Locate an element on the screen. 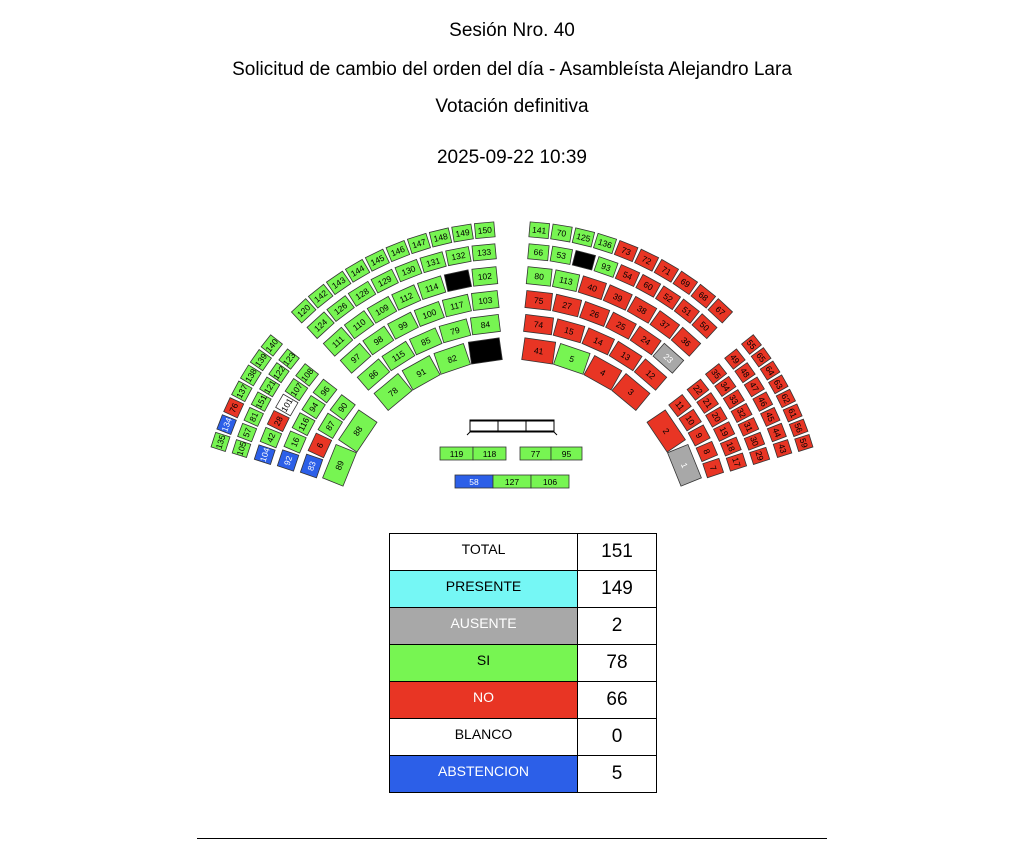  seat-number: 100 is located at coordinates (429, 314).